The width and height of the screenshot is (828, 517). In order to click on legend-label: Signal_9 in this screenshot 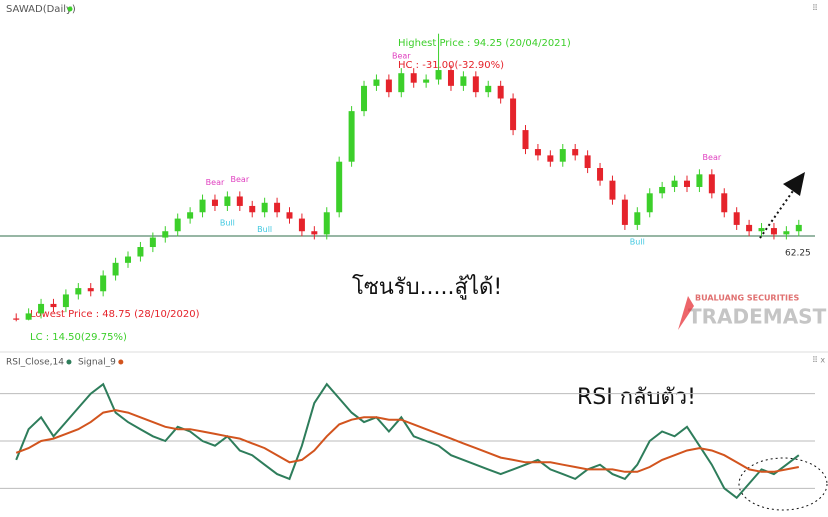, I will do `click(97, 363)`.